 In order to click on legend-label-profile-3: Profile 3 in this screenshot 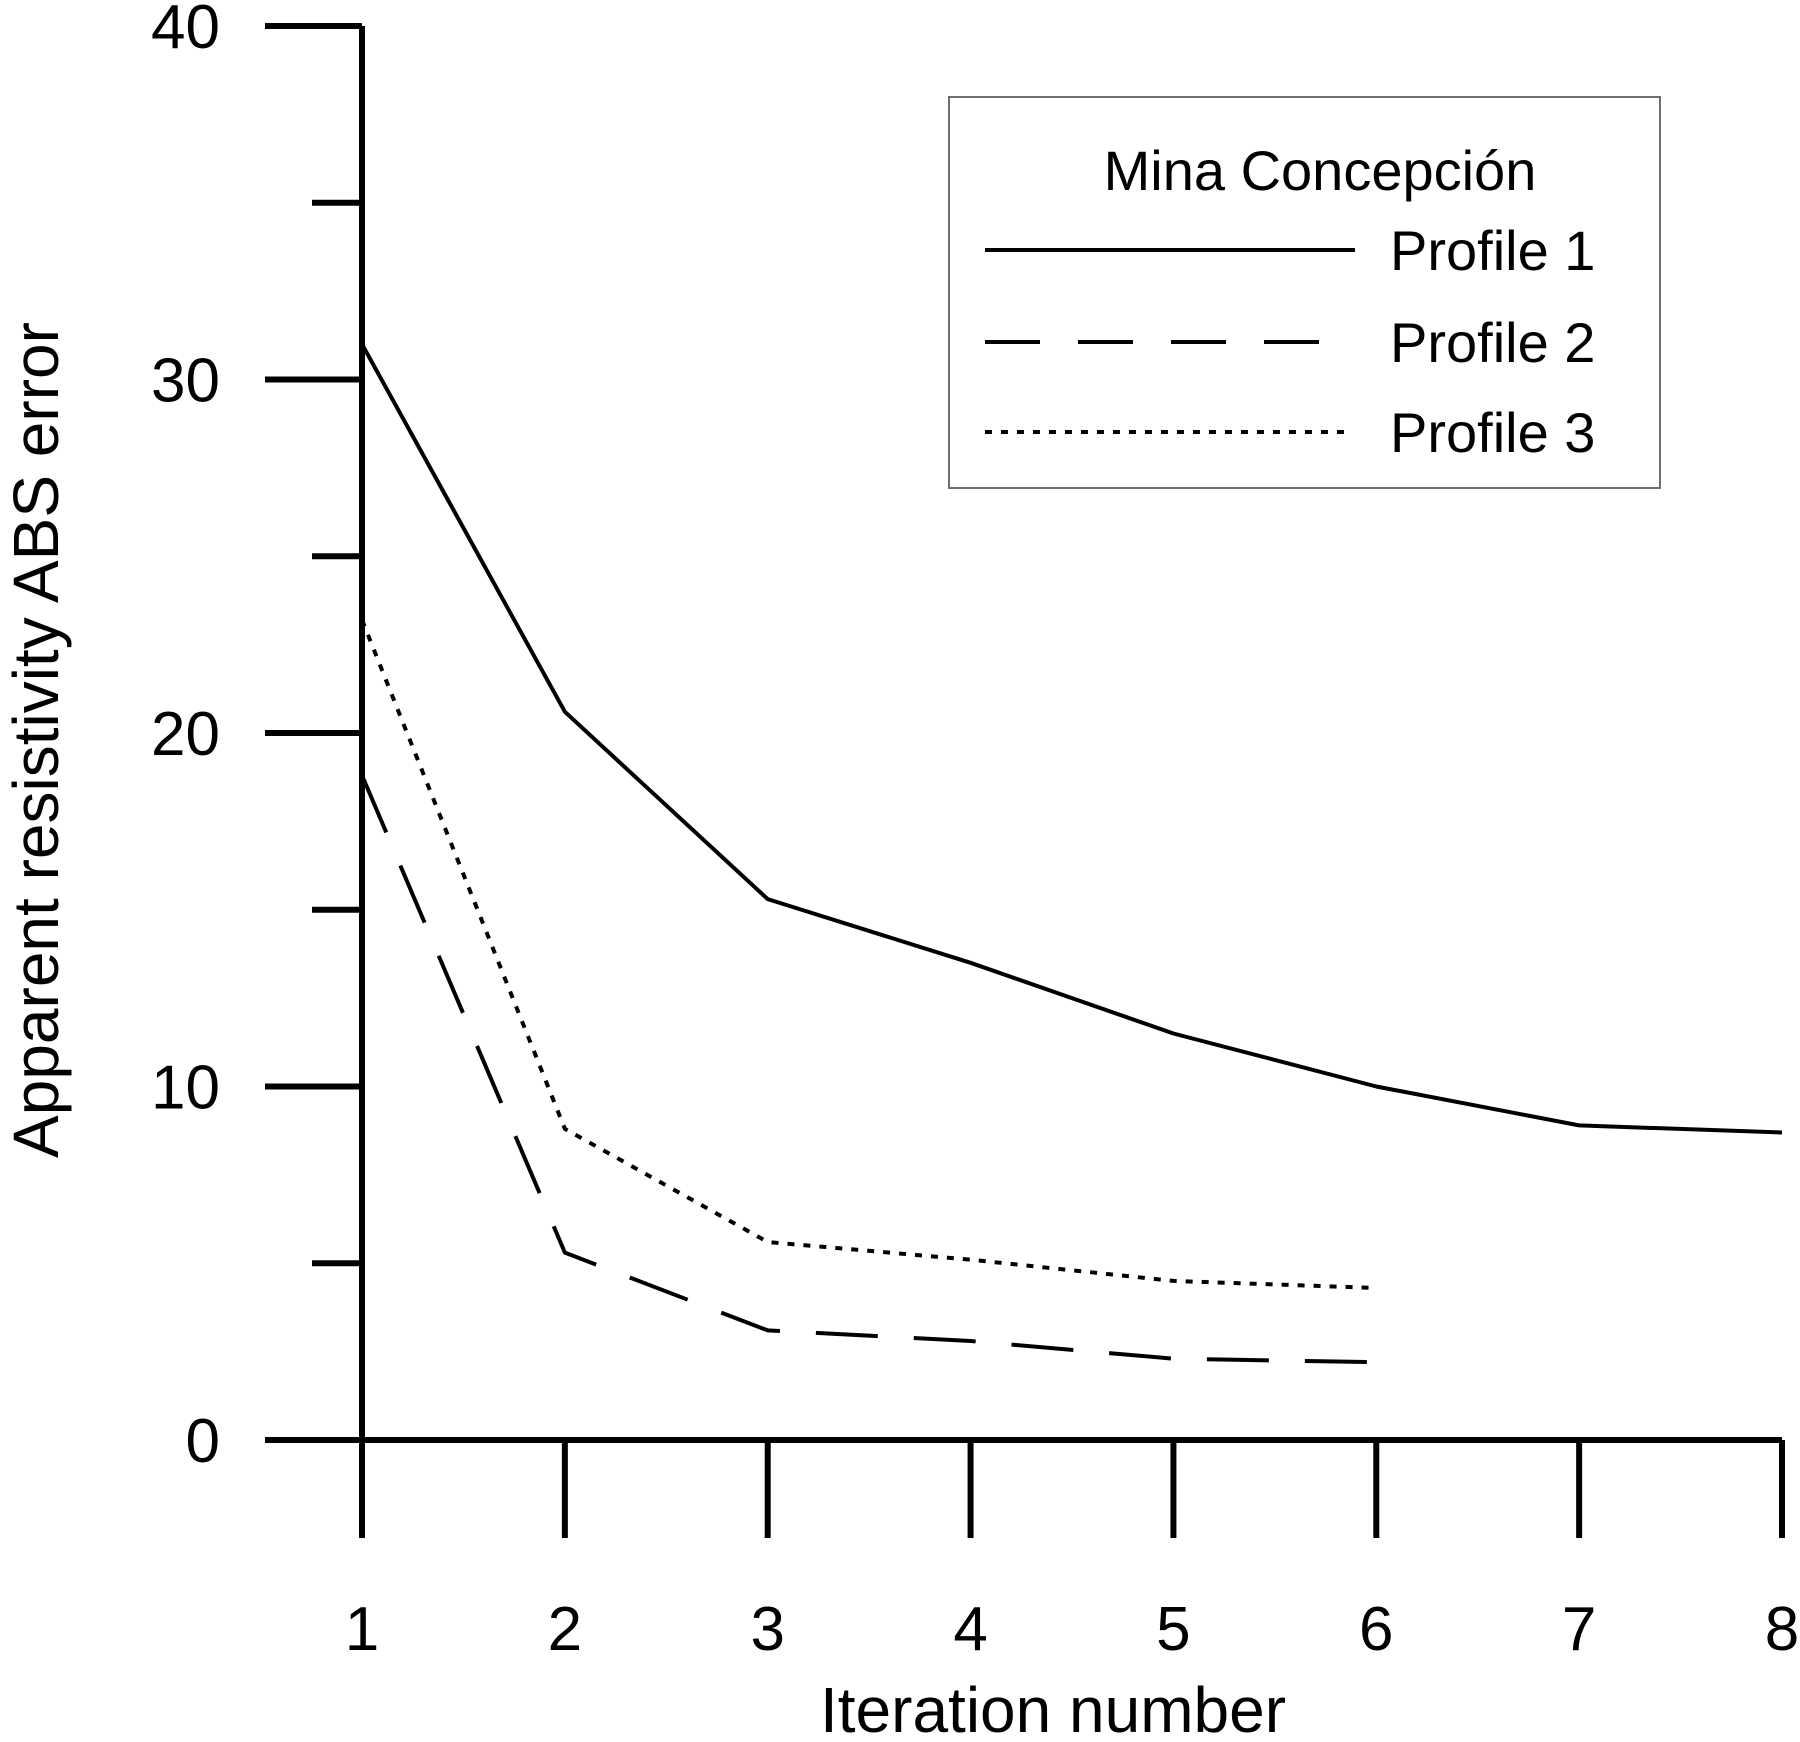, I will do `click(1492, 432)`.